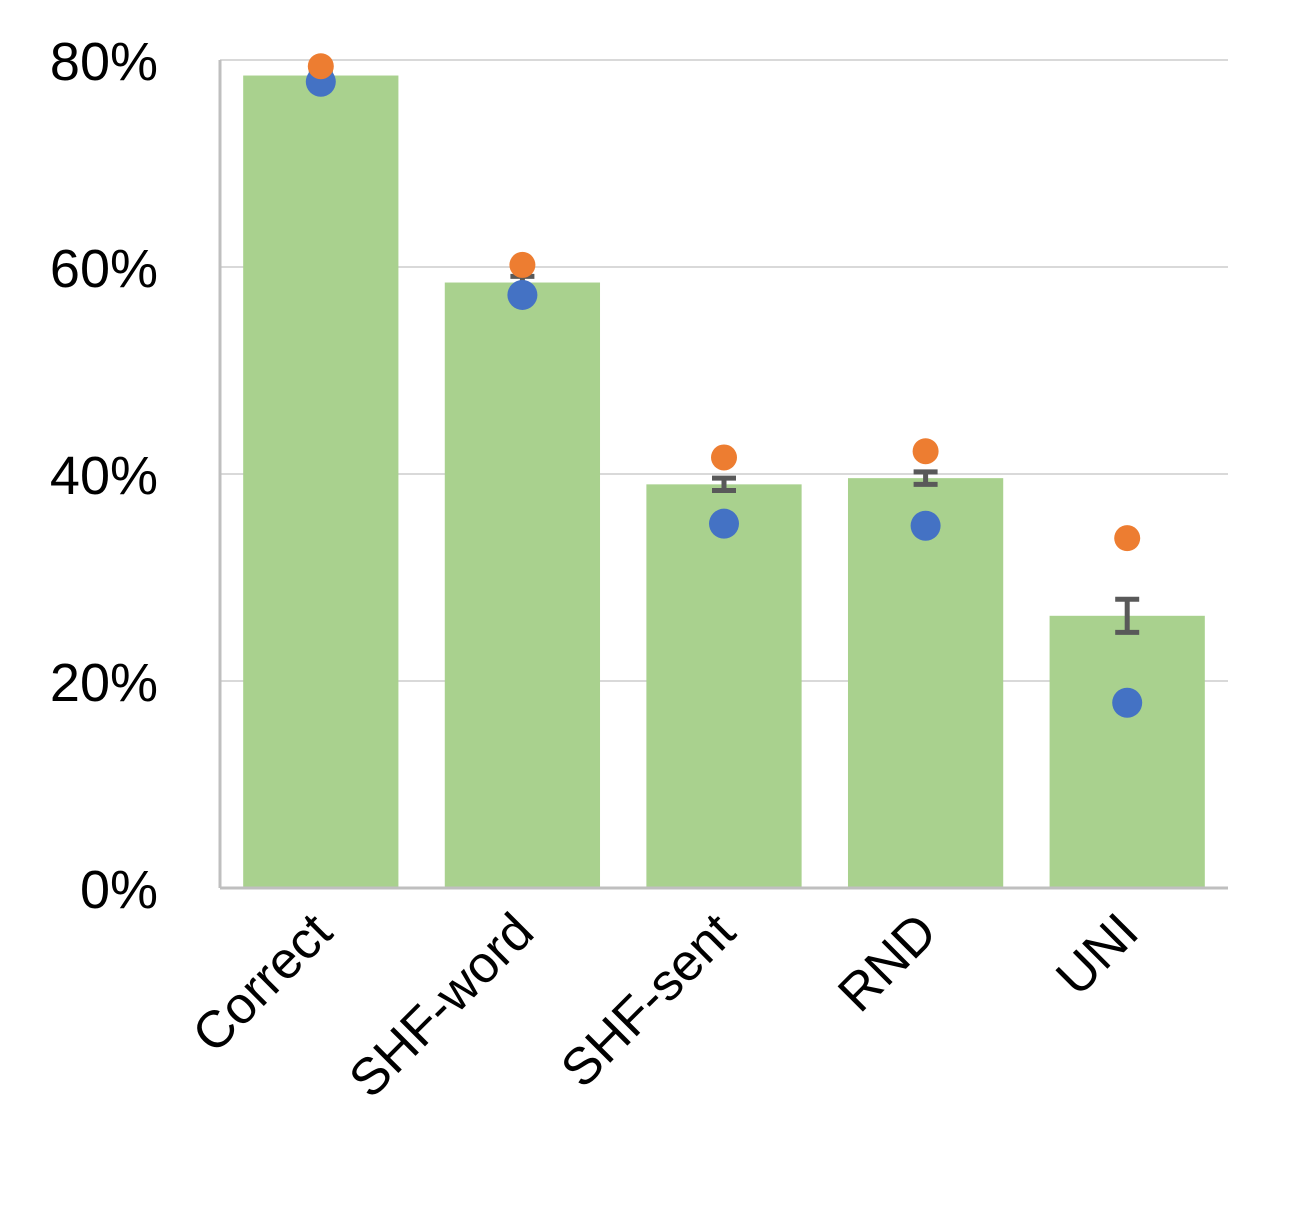  Describe the element at coordinates (925, 683) in the screenshot. I see `bar-rnd` at that location.